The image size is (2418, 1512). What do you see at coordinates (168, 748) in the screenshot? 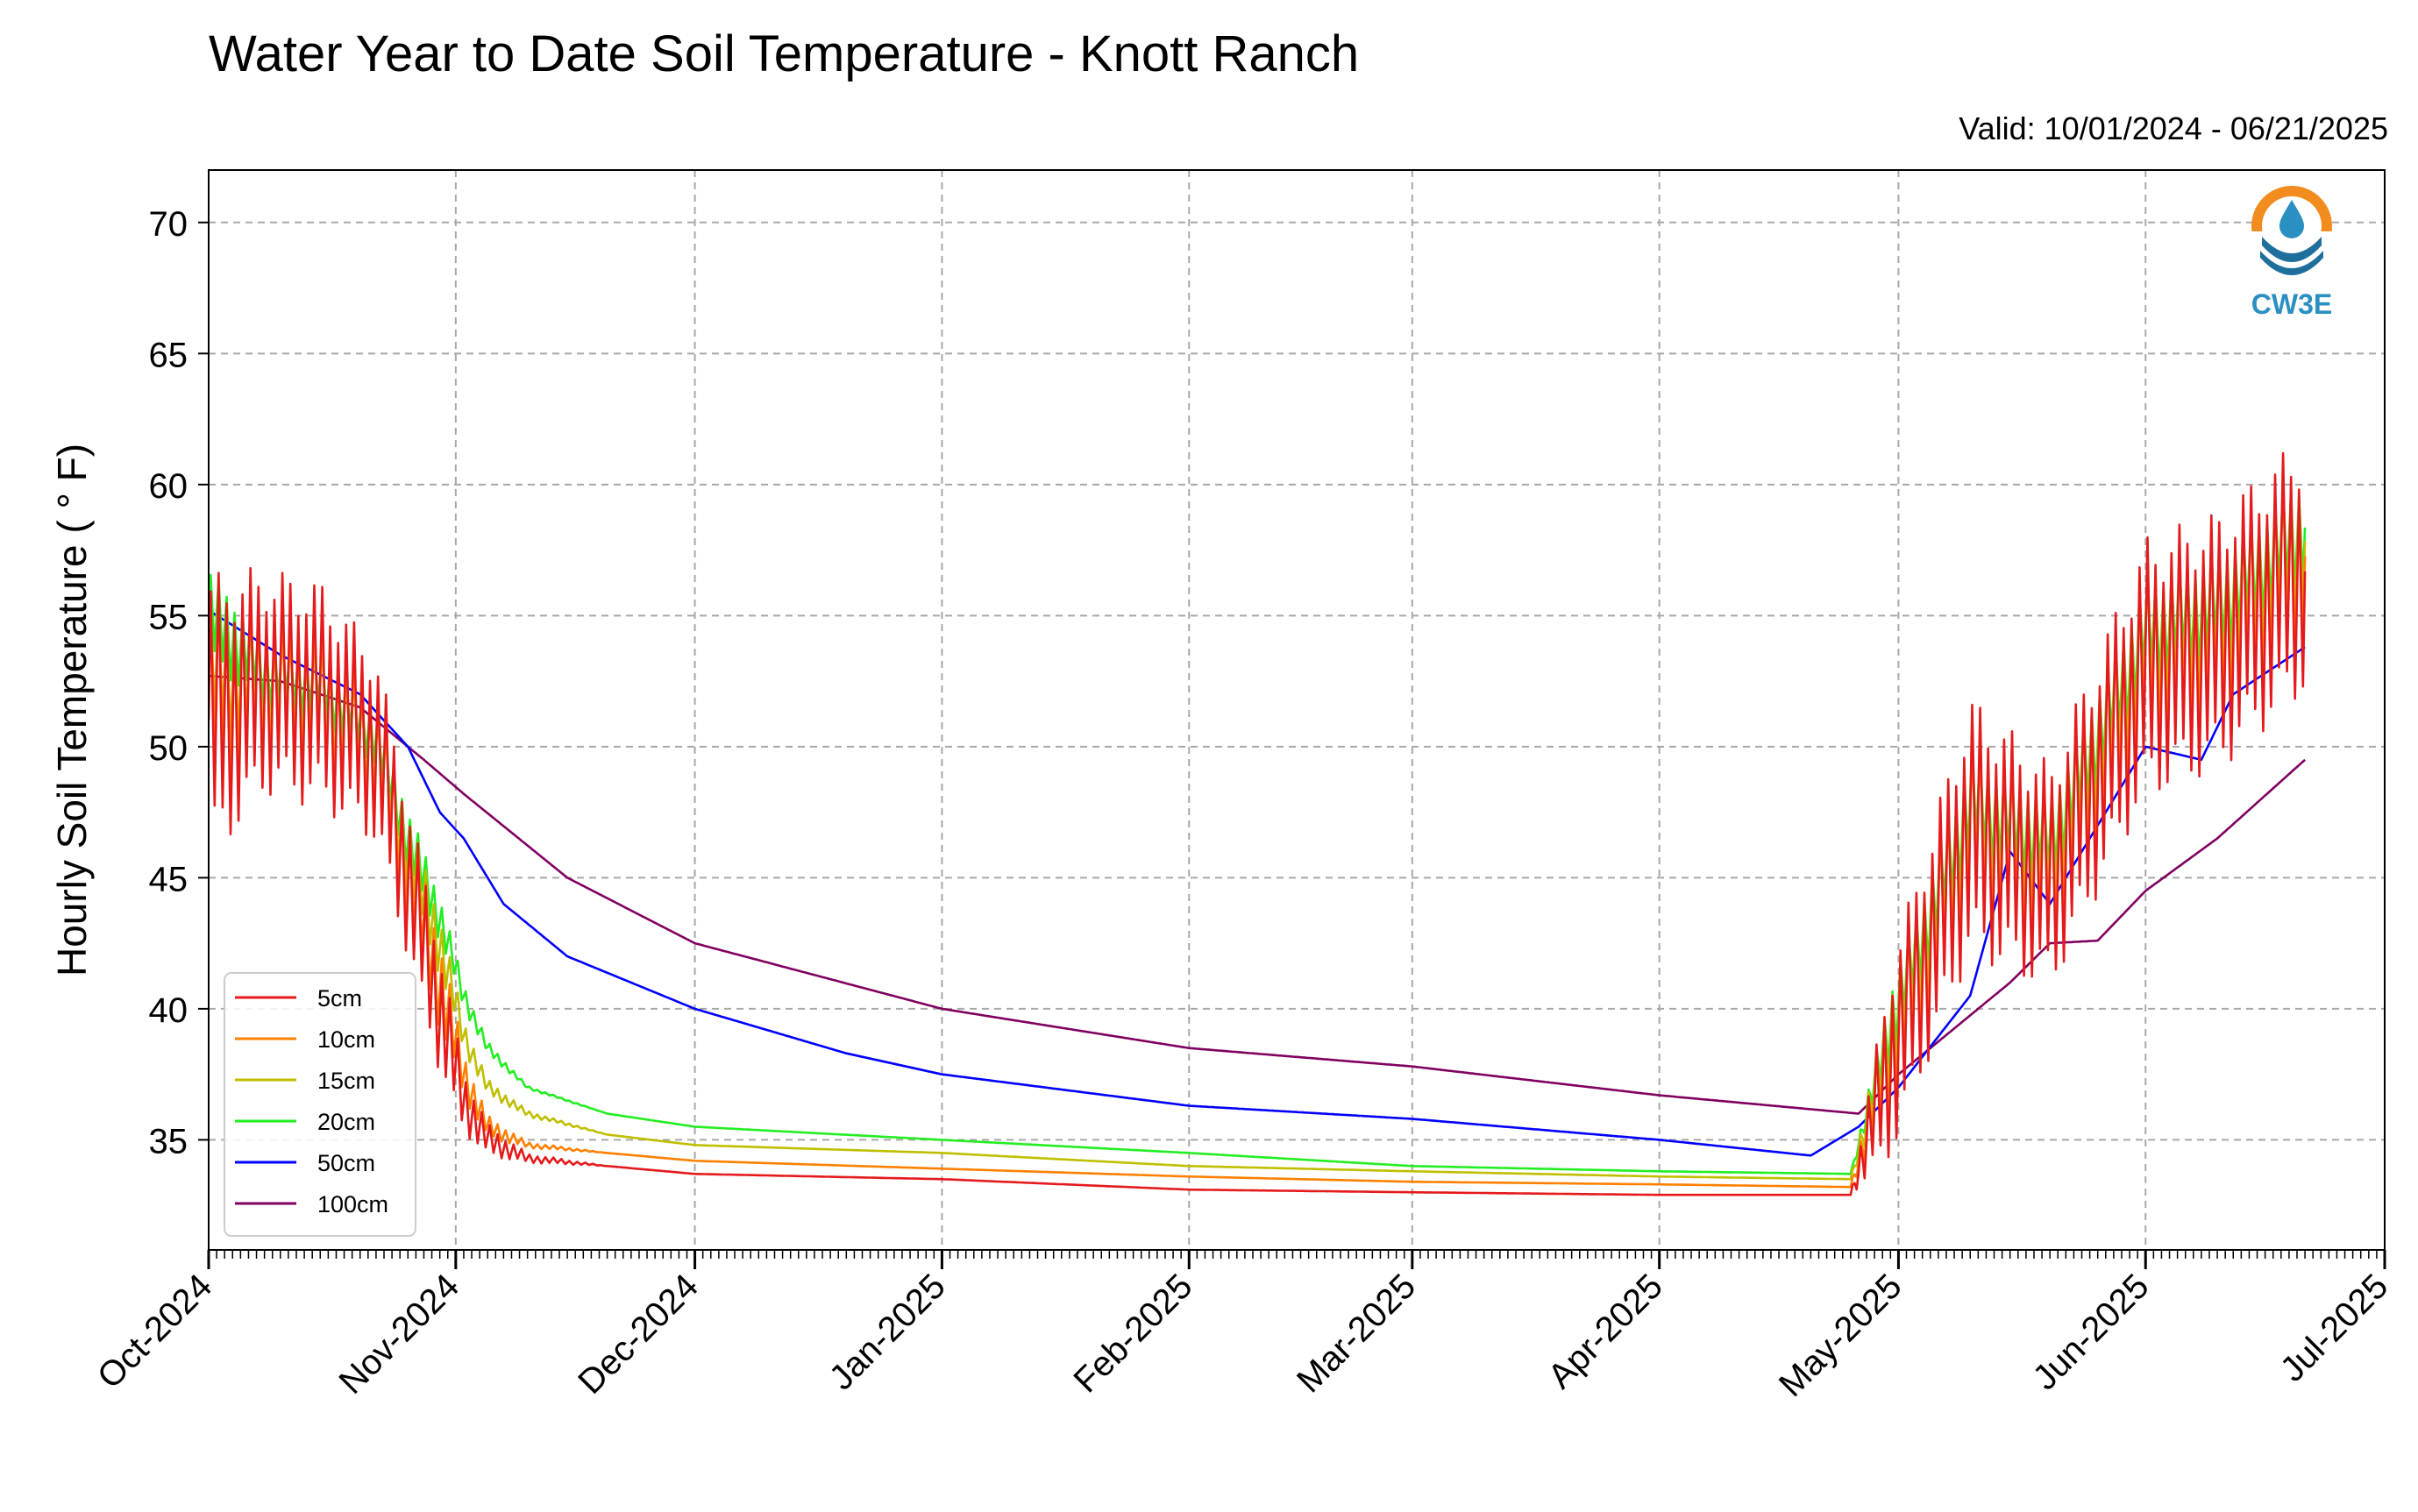
I see `y-tick-label: 50` at bounding box center [168, 748].